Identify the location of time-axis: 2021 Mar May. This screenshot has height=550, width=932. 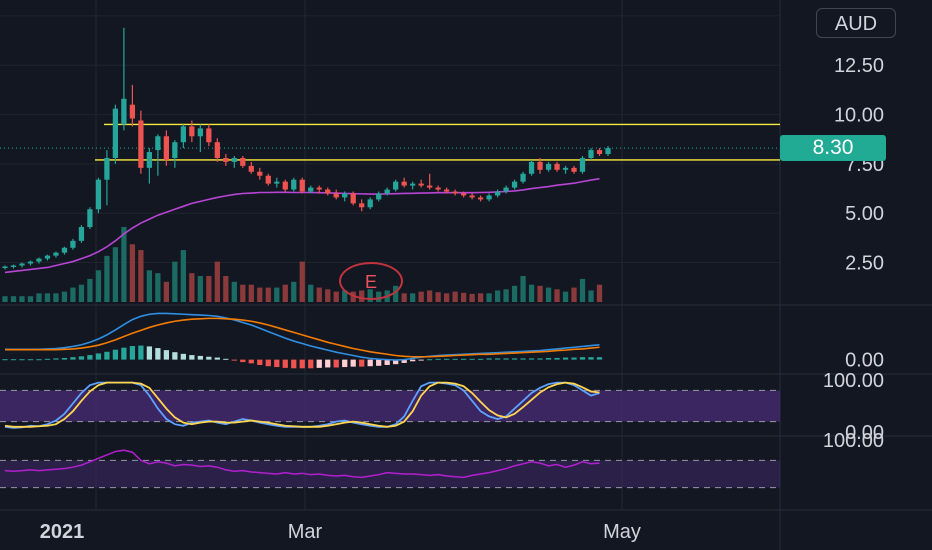
(340, 532).